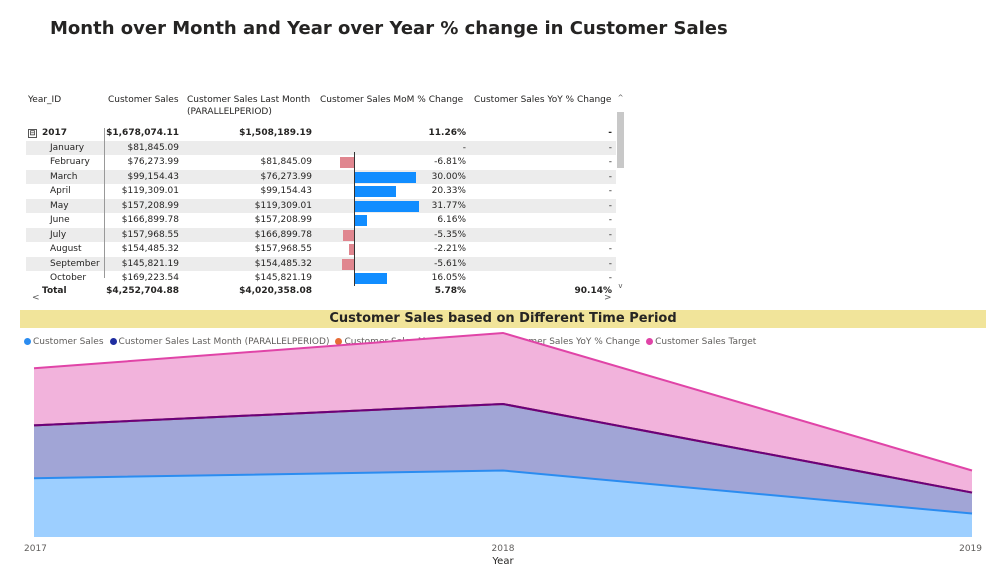 This screenshot has height=575, width=998. Describe the element at coordinates (150, 278) in the screenshot. I see `cell-customer-sales: $169,223.54` at that location.